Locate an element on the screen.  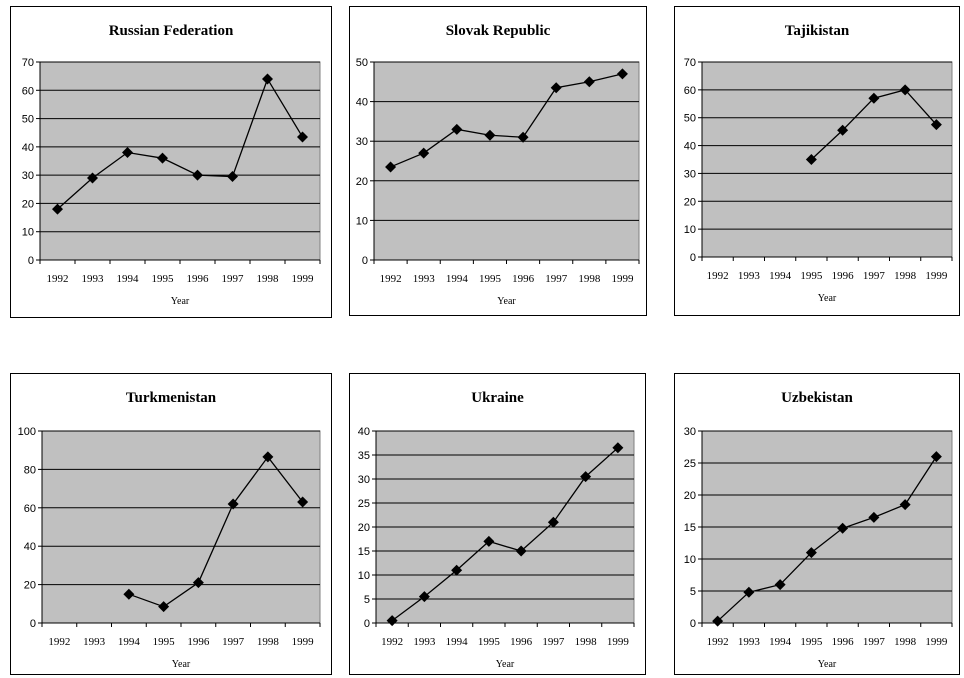
y-tick-label: 50 is located at coordinates (362, 63).